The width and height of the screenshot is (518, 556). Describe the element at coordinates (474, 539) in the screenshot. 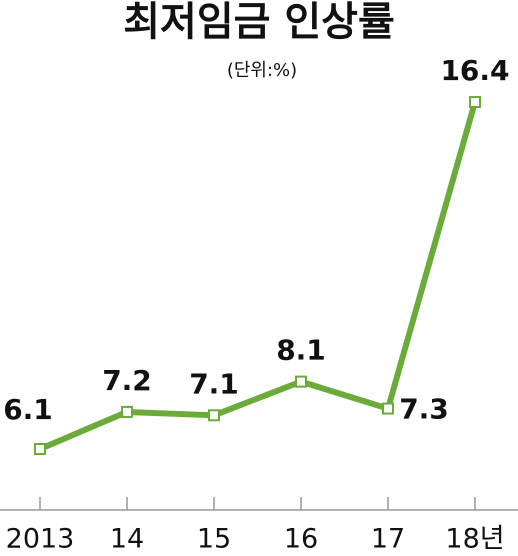

I see `x-tick-label: 18년` at that location.